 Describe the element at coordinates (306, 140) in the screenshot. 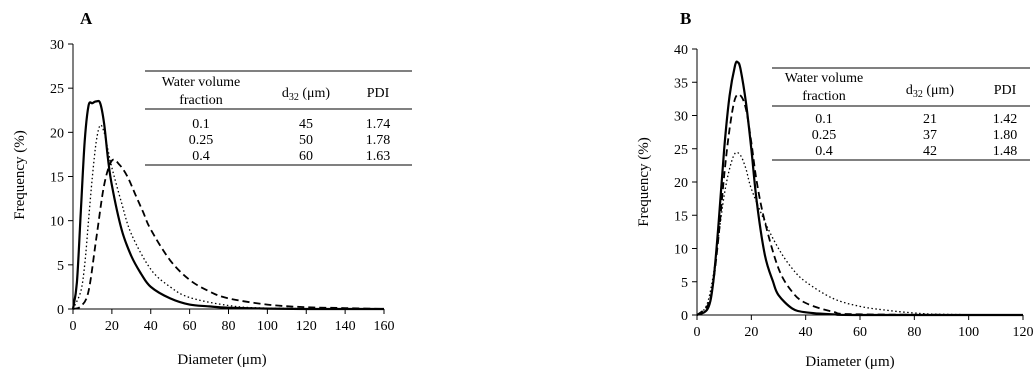

I see `panel-a-table-cell: 50` at that location.